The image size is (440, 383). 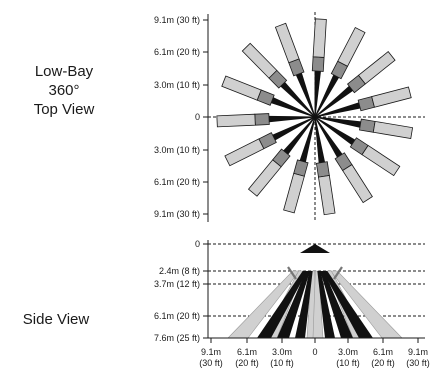 I want to click on side-tick-label: 2.4m (8 ft), so click(x=179, y=271).